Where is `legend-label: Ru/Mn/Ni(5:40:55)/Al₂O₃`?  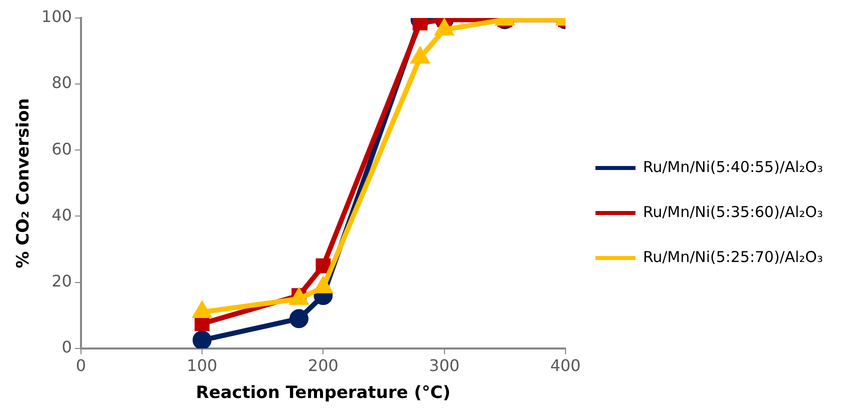 legend-label: Ru/Mn/Ni(5:40:55)/Al₂O₃ is located at coordinates (733, 167).